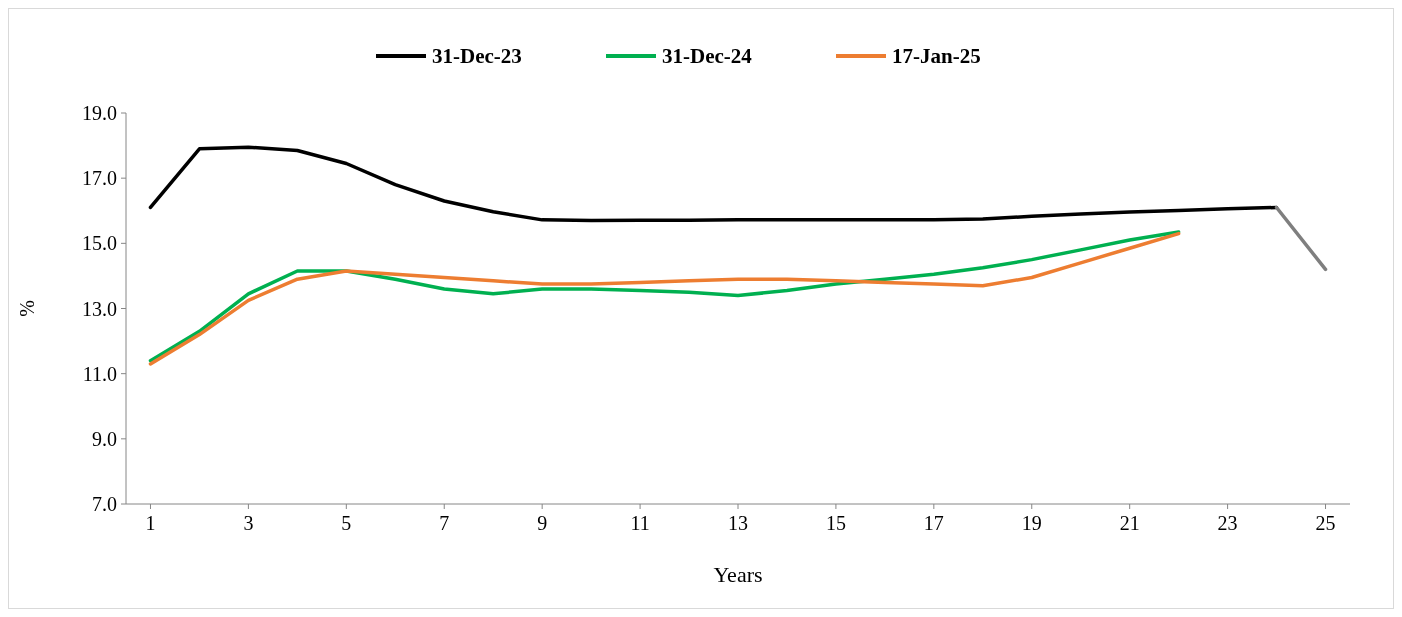 Image resolution: width=1402 pixels, height=617 pixels. What do you see at coordinates (27, 308) in the screenshot?
I see `y-axis-title: %` at bounding box center [27, 308].